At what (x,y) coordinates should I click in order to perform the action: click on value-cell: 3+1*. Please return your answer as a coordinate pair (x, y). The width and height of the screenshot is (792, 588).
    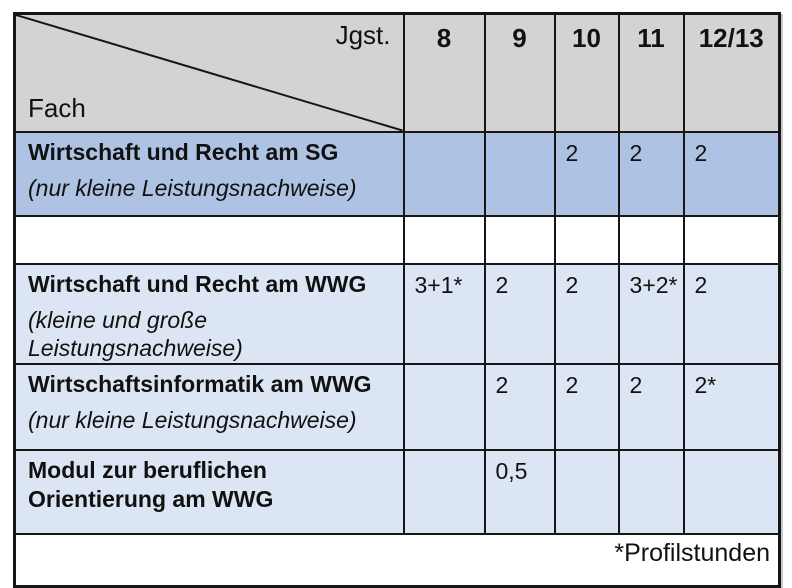
    Looking at the image, I should click on (444, 313).